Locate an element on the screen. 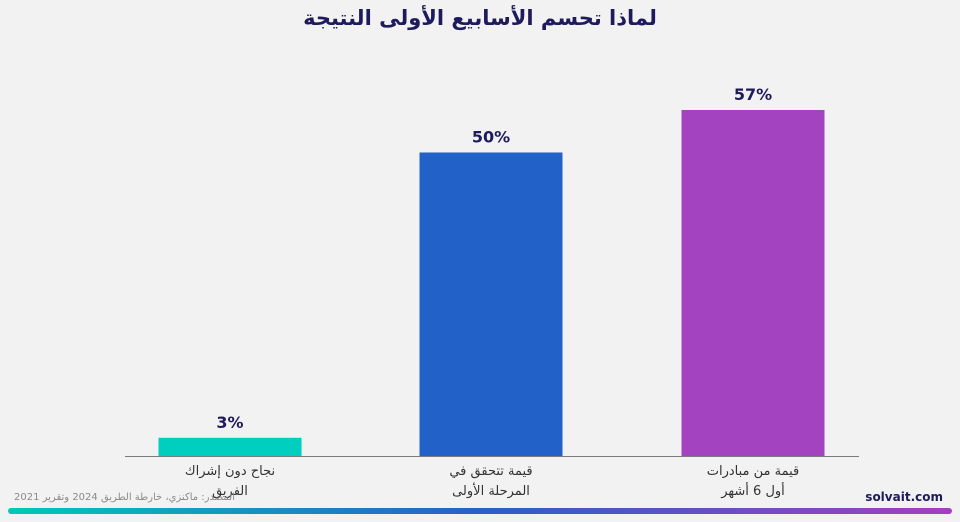 This screenshot has height=522, width=960. category-label-1-line-1: نجاح دون إشراك is located at coordinates (230, 471).